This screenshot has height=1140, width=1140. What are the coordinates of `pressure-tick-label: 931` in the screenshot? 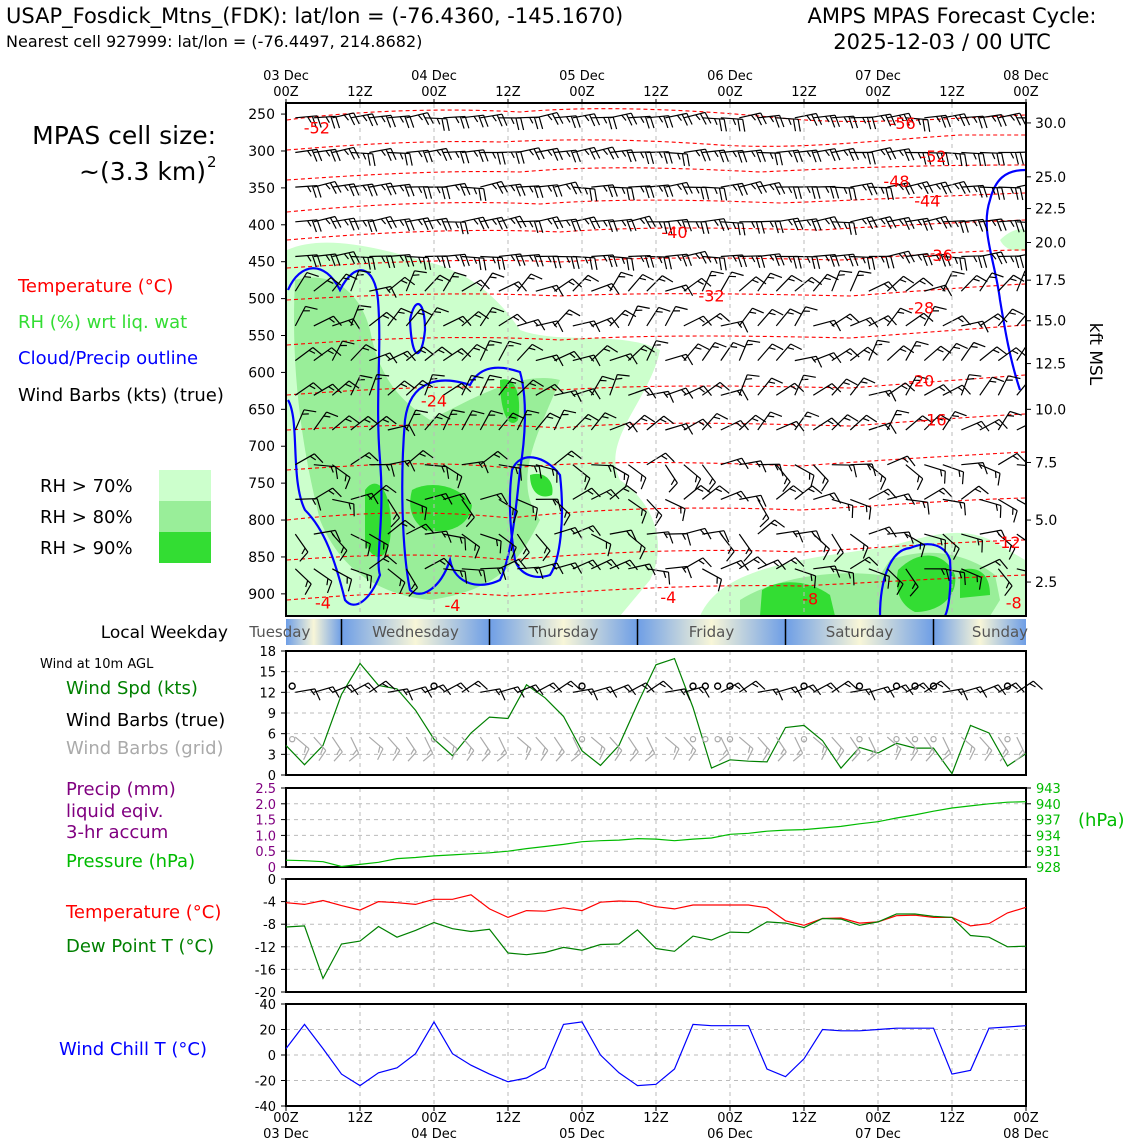 It's located at (1048, 852).